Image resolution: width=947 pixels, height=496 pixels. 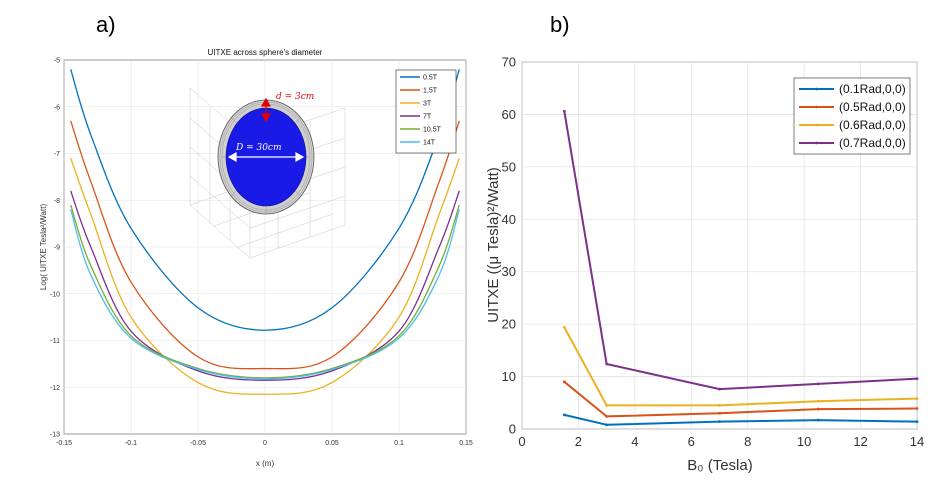 What do you see at coordinates (578, 441) in the screenshot?
I see `chart-b-xtick: 2` at bounding box center [578, 441].